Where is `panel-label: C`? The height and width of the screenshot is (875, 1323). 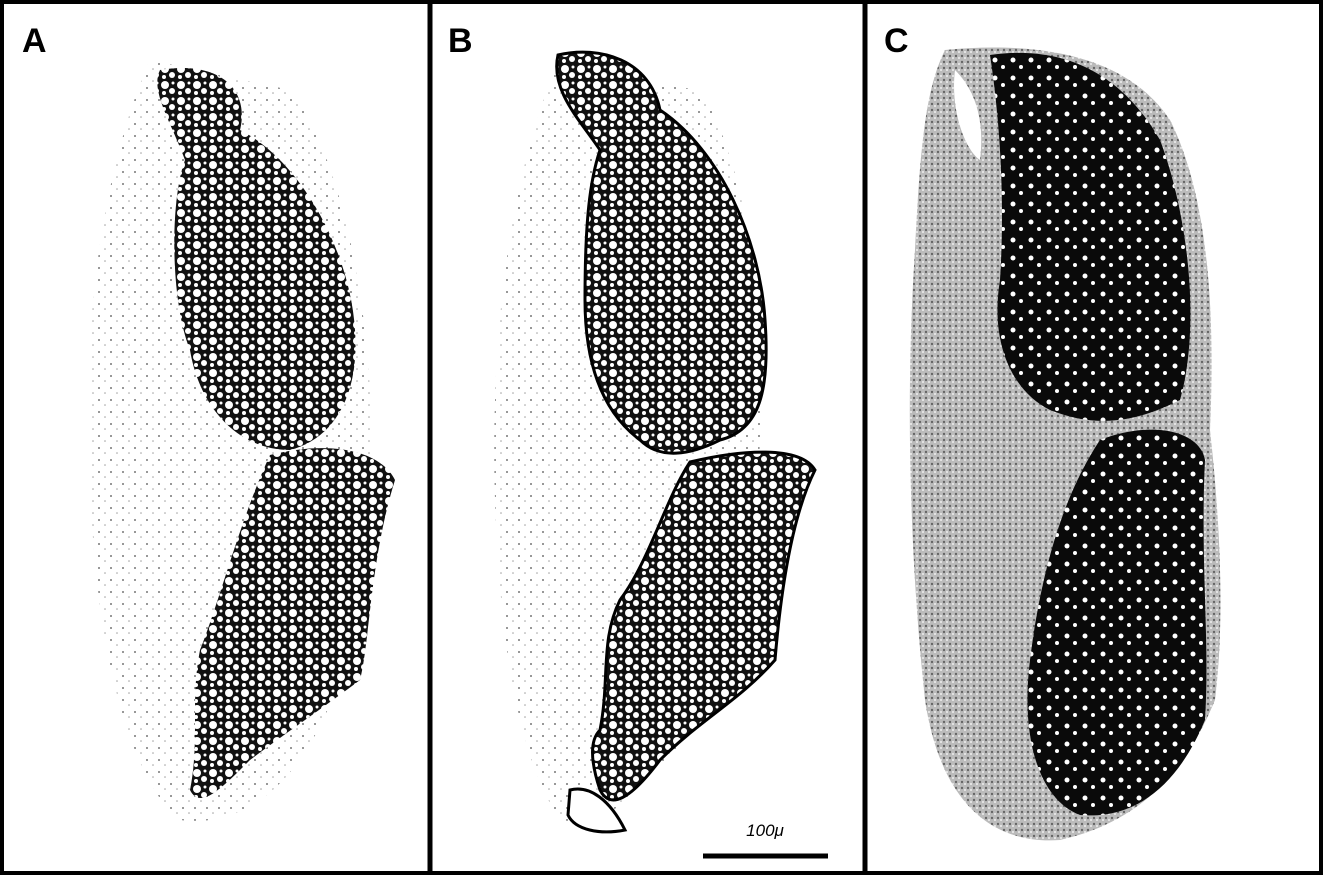
panel-label: C is located at coordinates (896, 41).